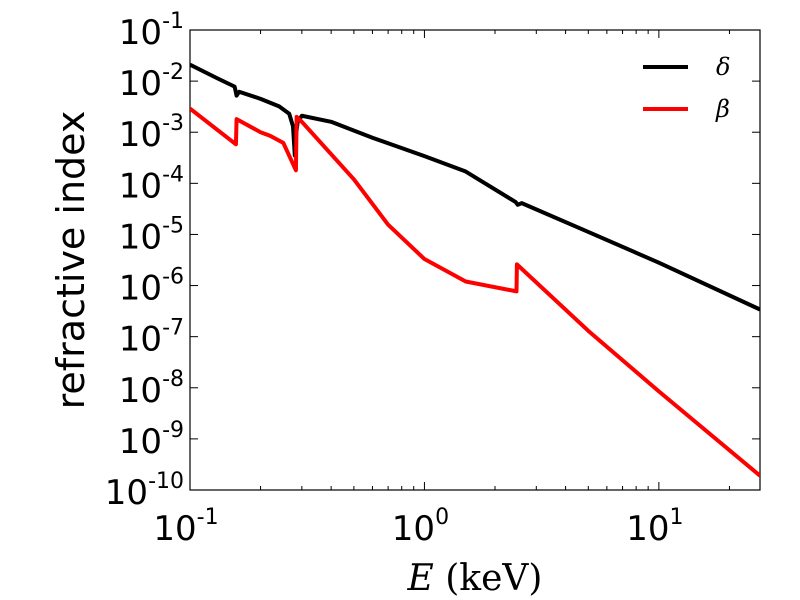  Describe the element at coordinates (151, 338) in the screenshot. I see `y-tick-label: 10⁻⁷` at that location.